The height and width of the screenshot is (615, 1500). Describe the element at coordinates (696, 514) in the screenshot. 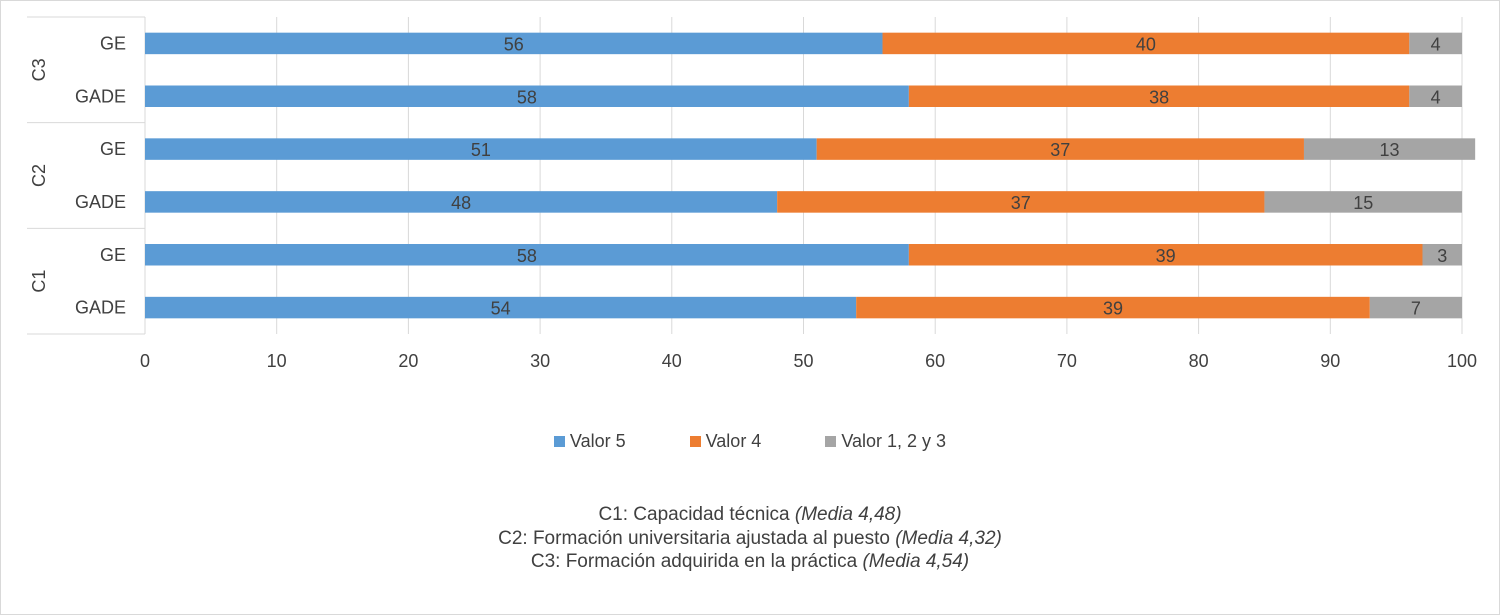

I see `note-c1-text: C1: Capacidad técnica` at that location.